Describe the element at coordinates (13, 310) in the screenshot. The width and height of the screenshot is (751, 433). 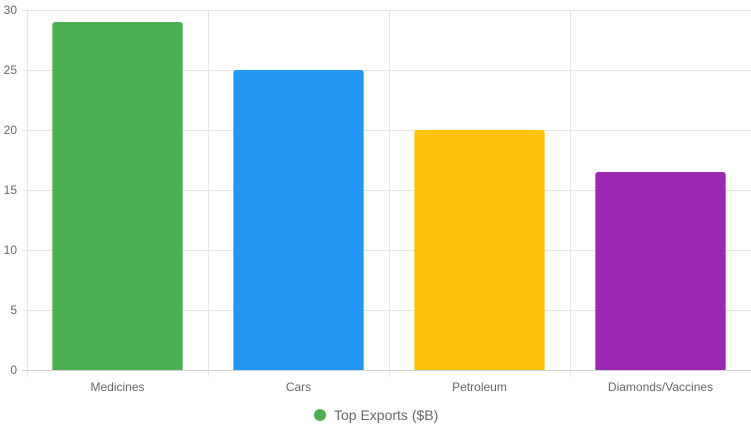
I see `y-tick-label: 5` at that location.